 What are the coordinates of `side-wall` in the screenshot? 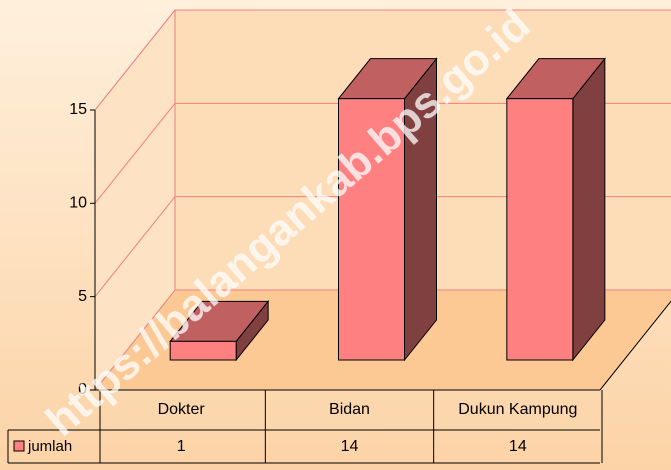 It's located at (135, 200).